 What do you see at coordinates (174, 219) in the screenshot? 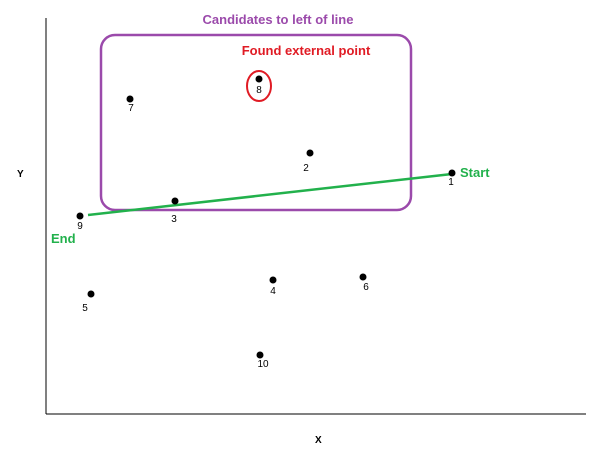
I see `point-label: 3` at bounding box center [174, 219].